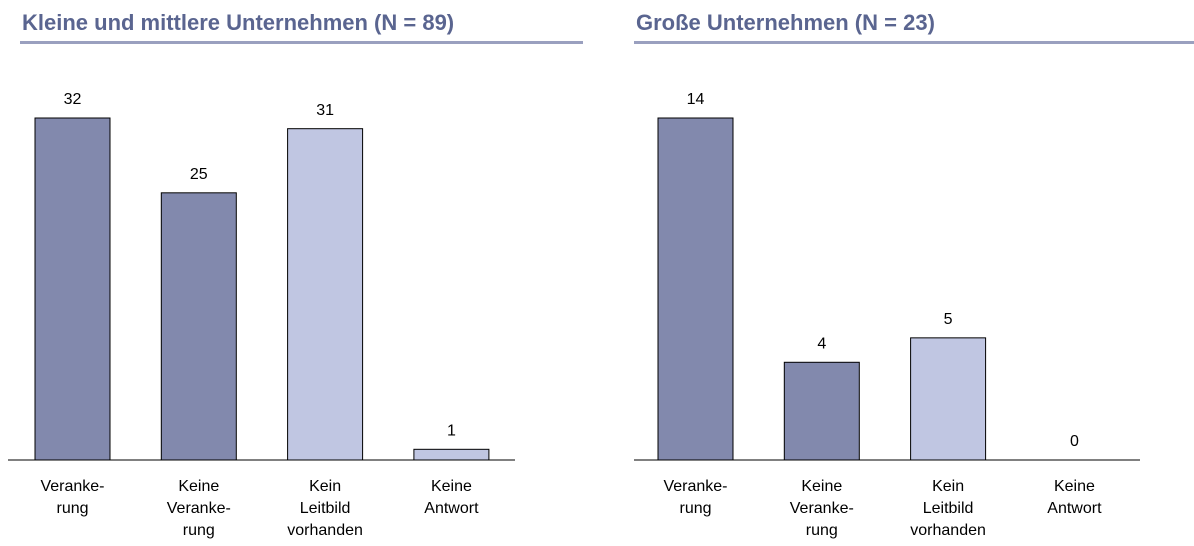  I want to click on value-label: 1, so click(451, 431).